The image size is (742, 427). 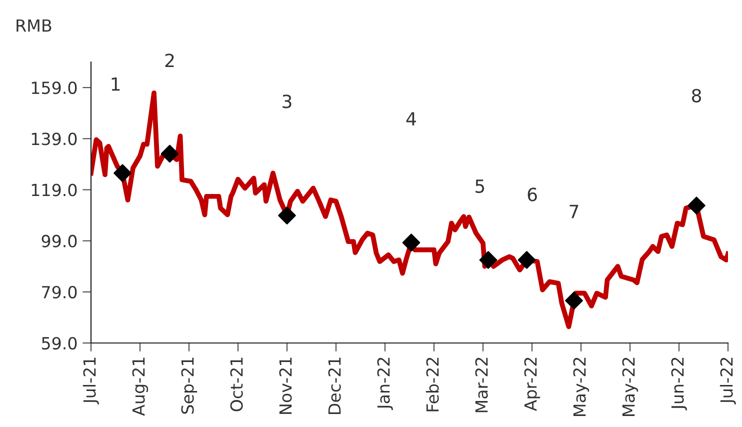 I want to click on y-tick-label: 99.0, so click(x=59, y=241).